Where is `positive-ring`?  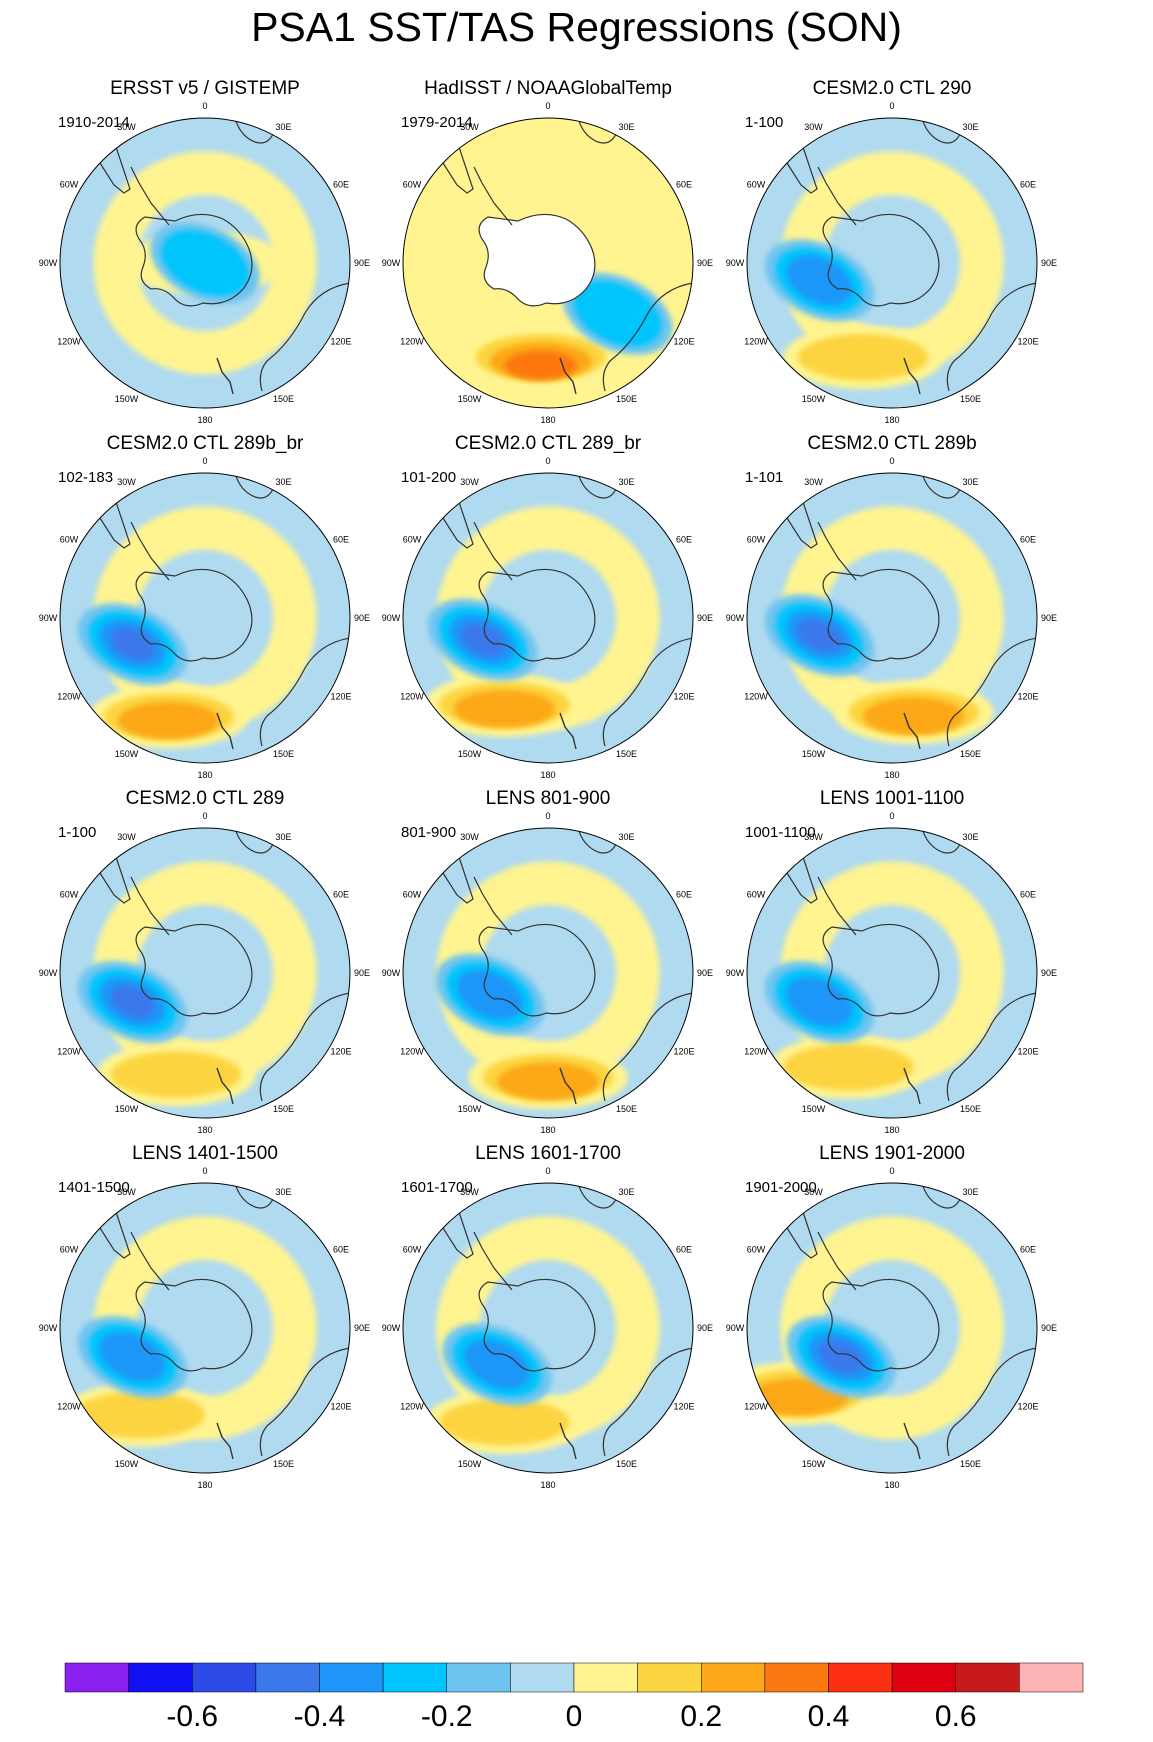
positive-ring is located at coordinates (205, 263).